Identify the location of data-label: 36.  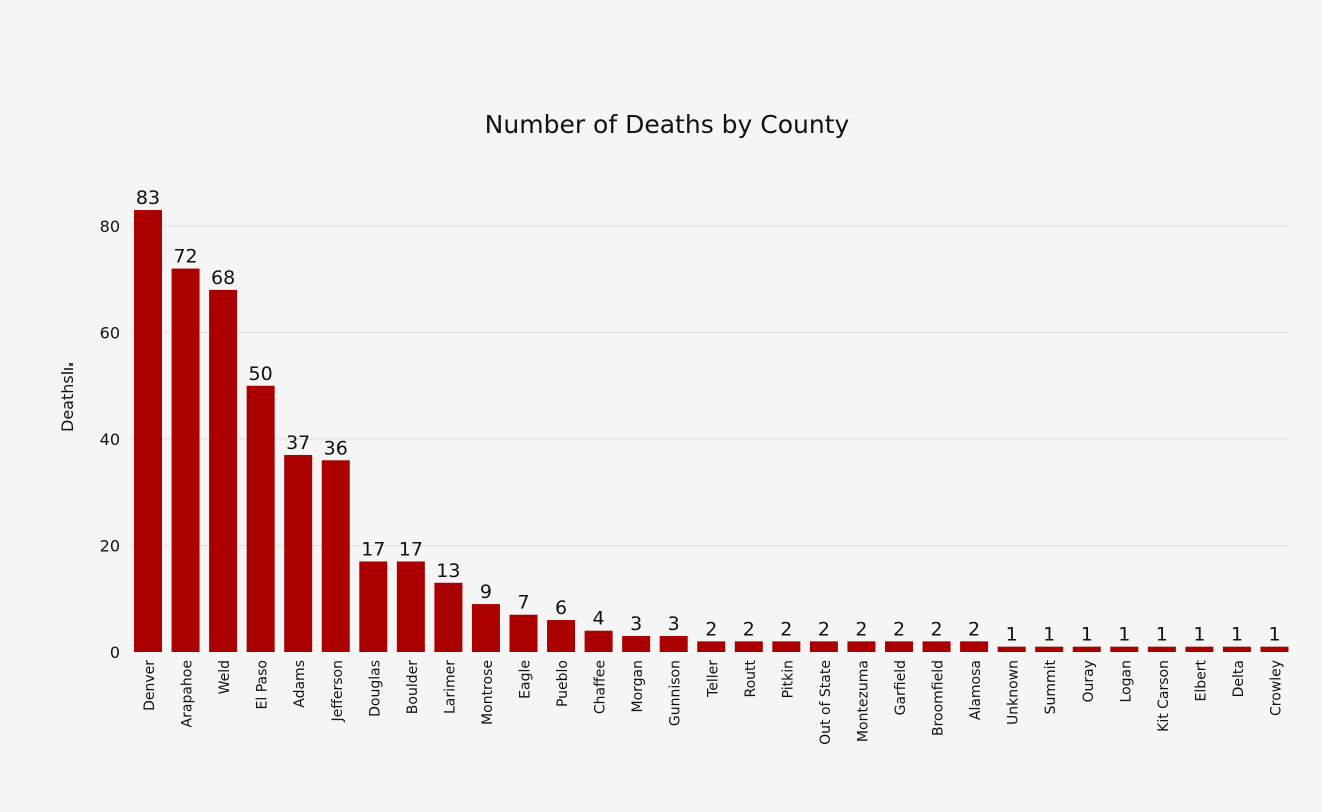
(336, 448).